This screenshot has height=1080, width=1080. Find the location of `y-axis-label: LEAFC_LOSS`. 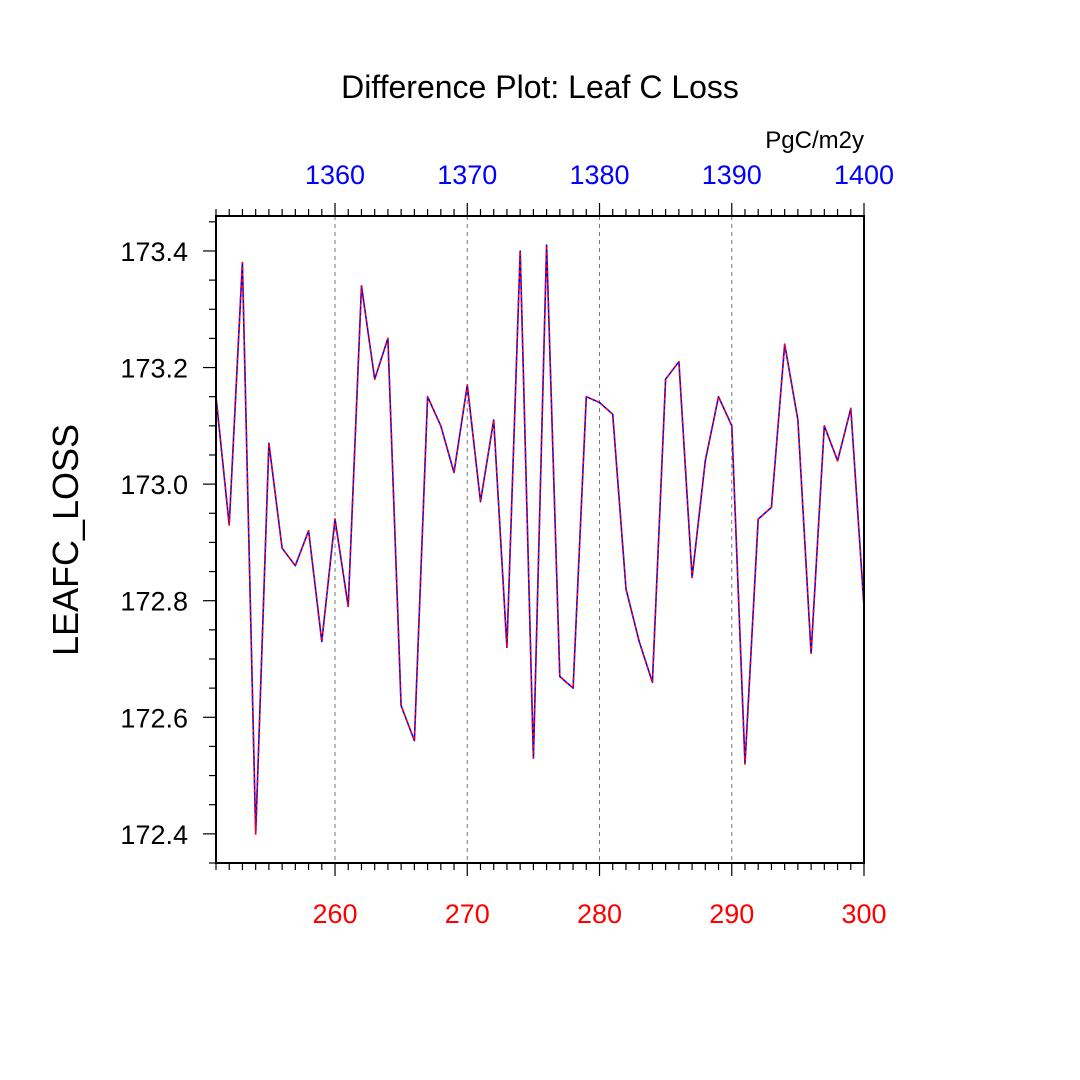

y-axis-label: LEAFC_LOSS is located at coordinates (65, 540).